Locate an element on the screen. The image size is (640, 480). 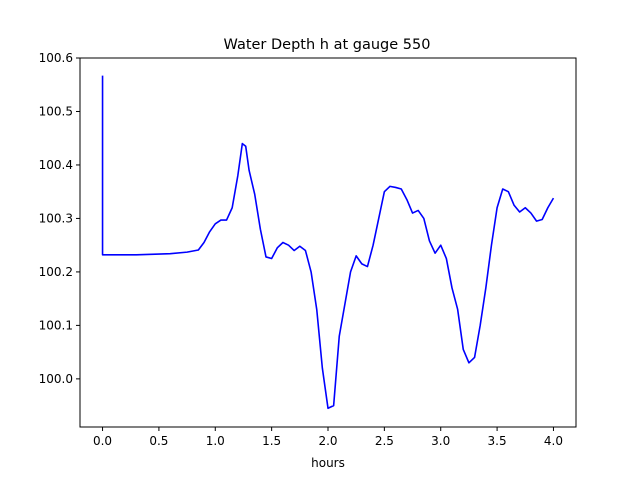
y-tick-label: 100.4 is located at coordinates (56, 165).